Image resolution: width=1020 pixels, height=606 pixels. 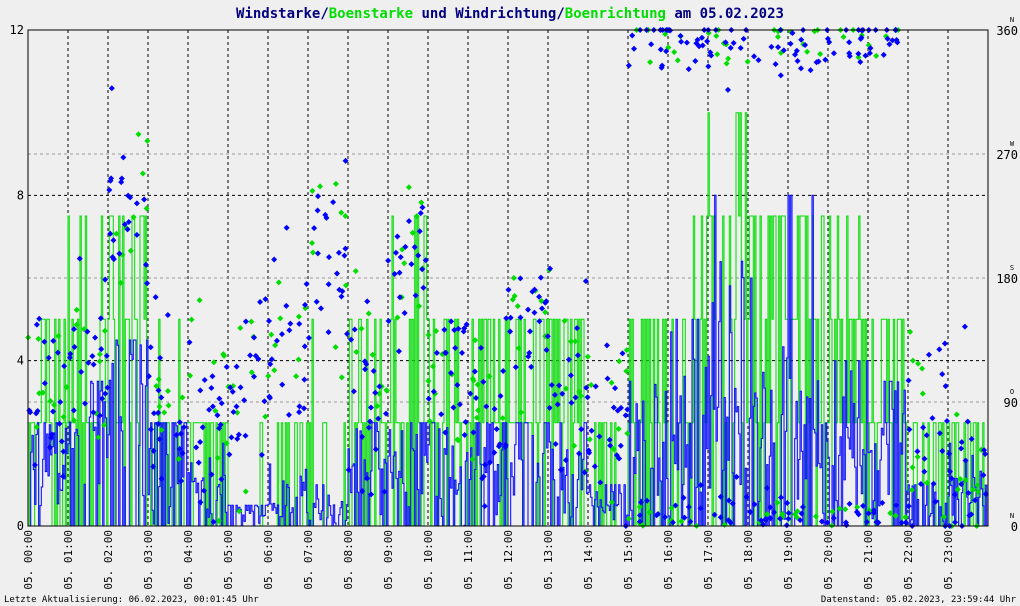 I want to click on y-right-tick-label: 270, so click(x=1007, y=155).